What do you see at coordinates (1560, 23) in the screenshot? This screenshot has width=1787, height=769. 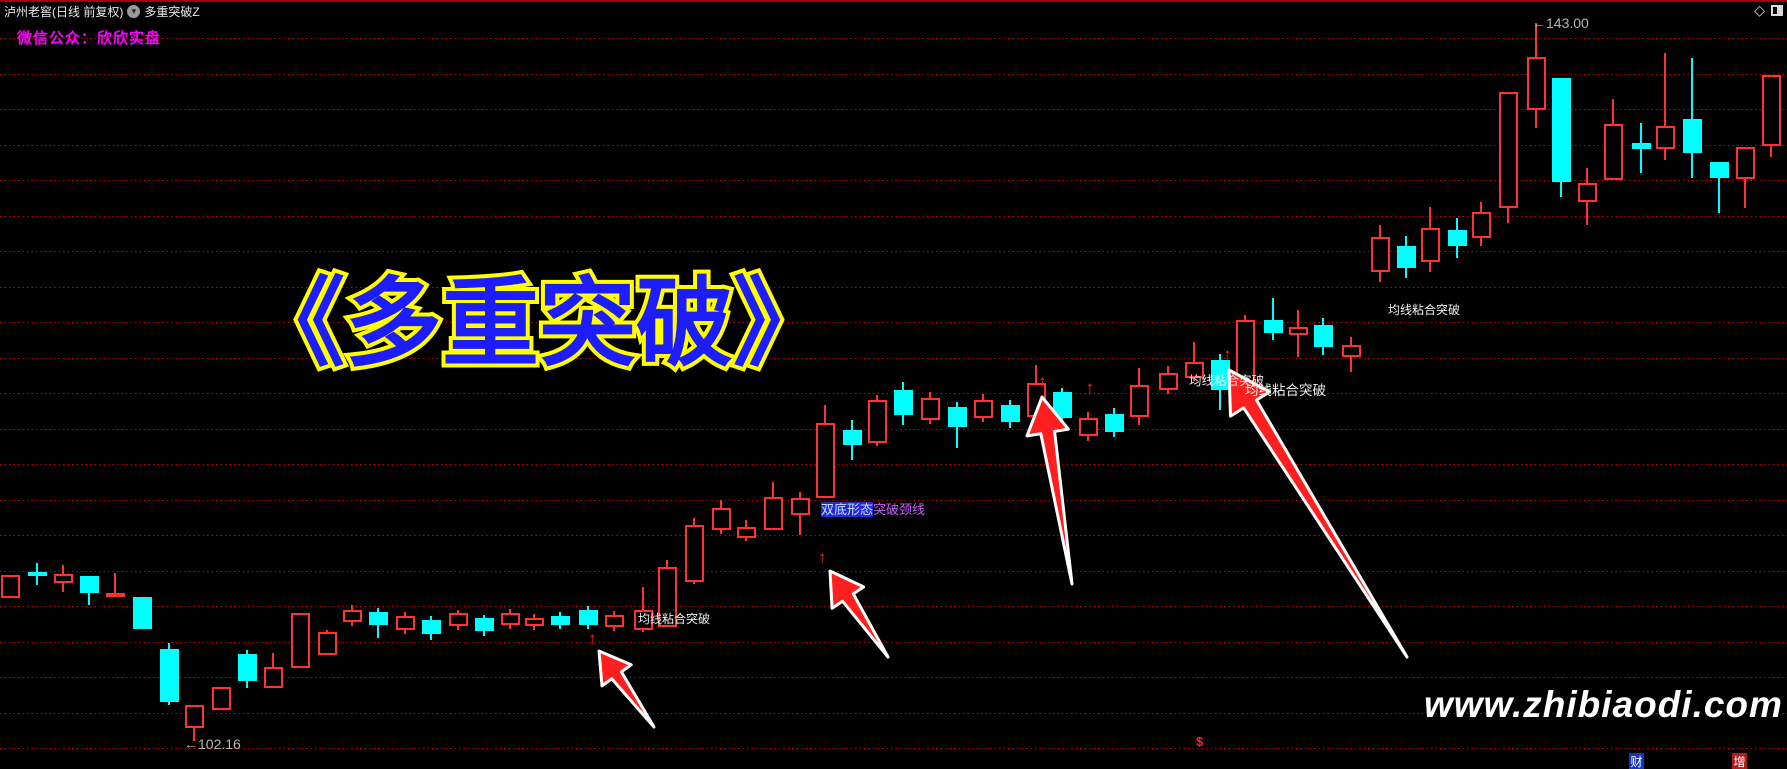 I see `high-price-label: ←143.00` at bounding box center [1560, 23].